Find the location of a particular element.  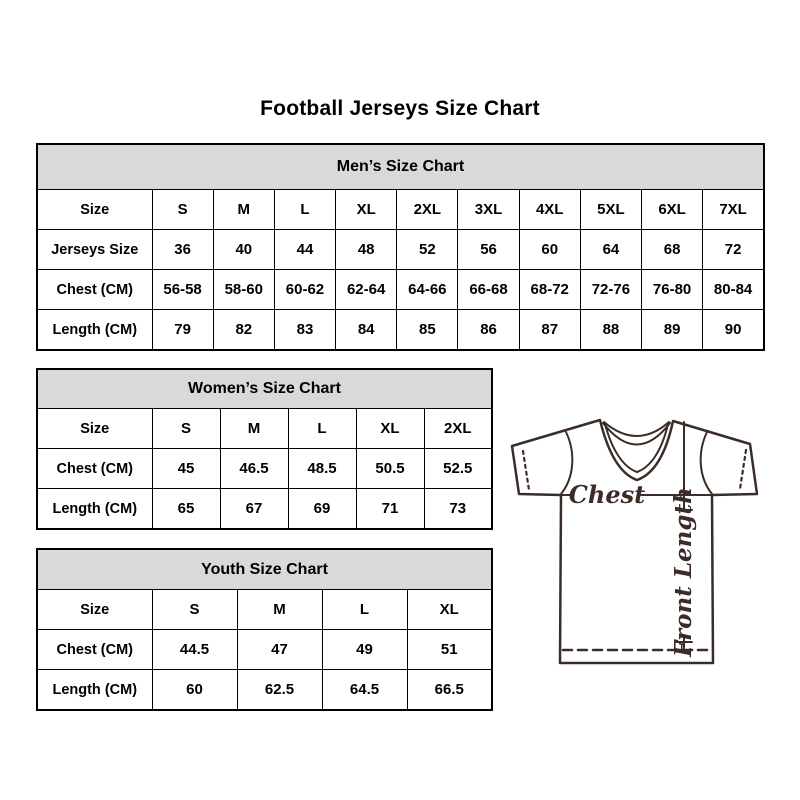

size-value-cell: 36 is located at coordinates (182, 249).